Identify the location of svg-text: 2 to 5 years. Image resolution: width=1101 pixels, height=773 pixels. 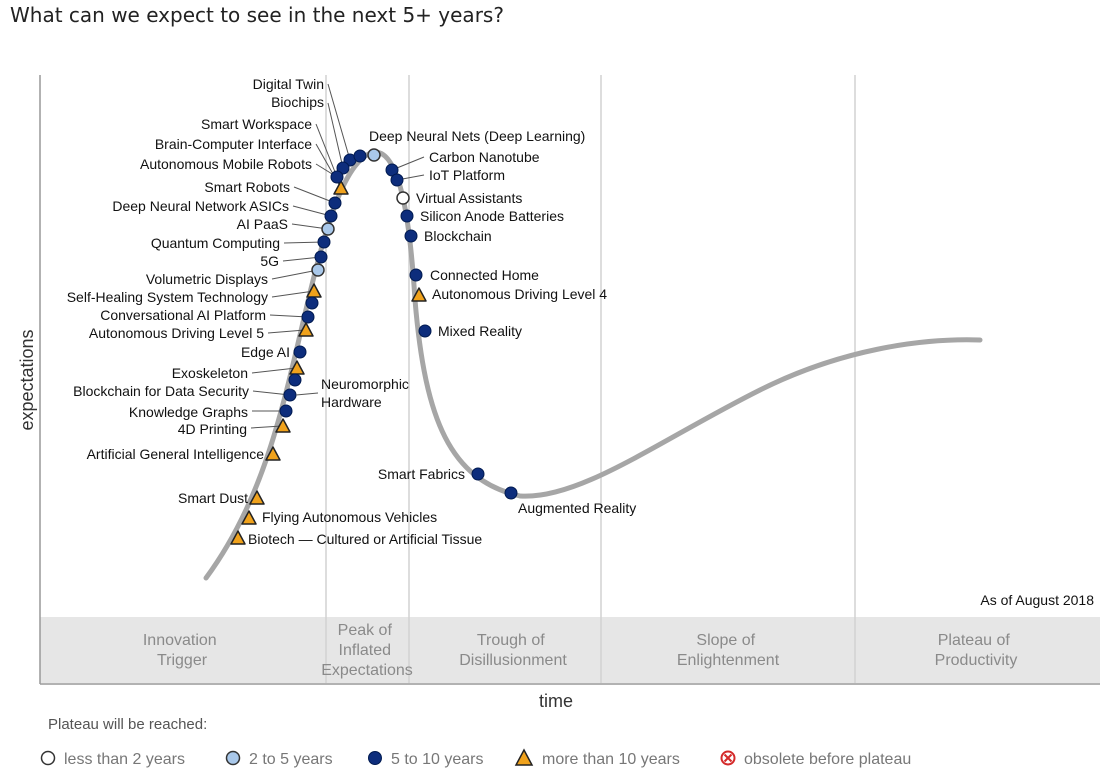
(291, 759).